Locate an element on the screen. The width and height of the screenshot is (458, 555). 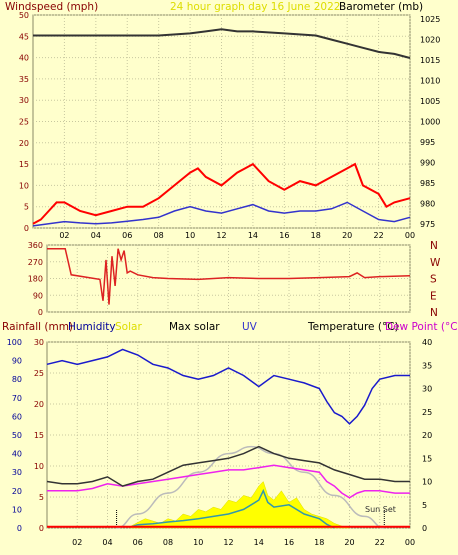
y-tick-label: 25 is located at coordinates (24, 122).